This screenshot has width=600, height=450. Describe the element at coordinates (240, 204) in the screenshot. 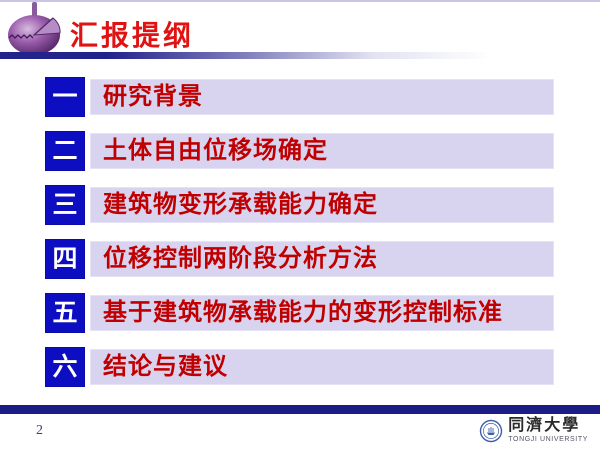

I see `item-label: 建筑物变形承载能力确定` at that location.